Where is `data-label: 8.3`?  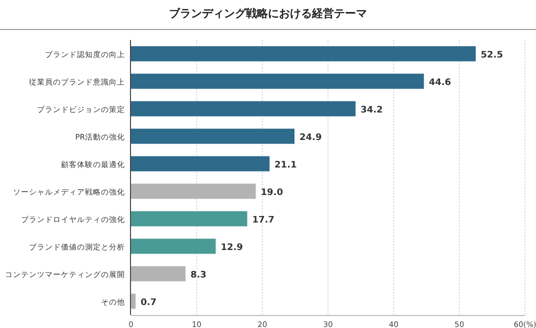 data-label: 8.3 is located at coordinates (198, 275).